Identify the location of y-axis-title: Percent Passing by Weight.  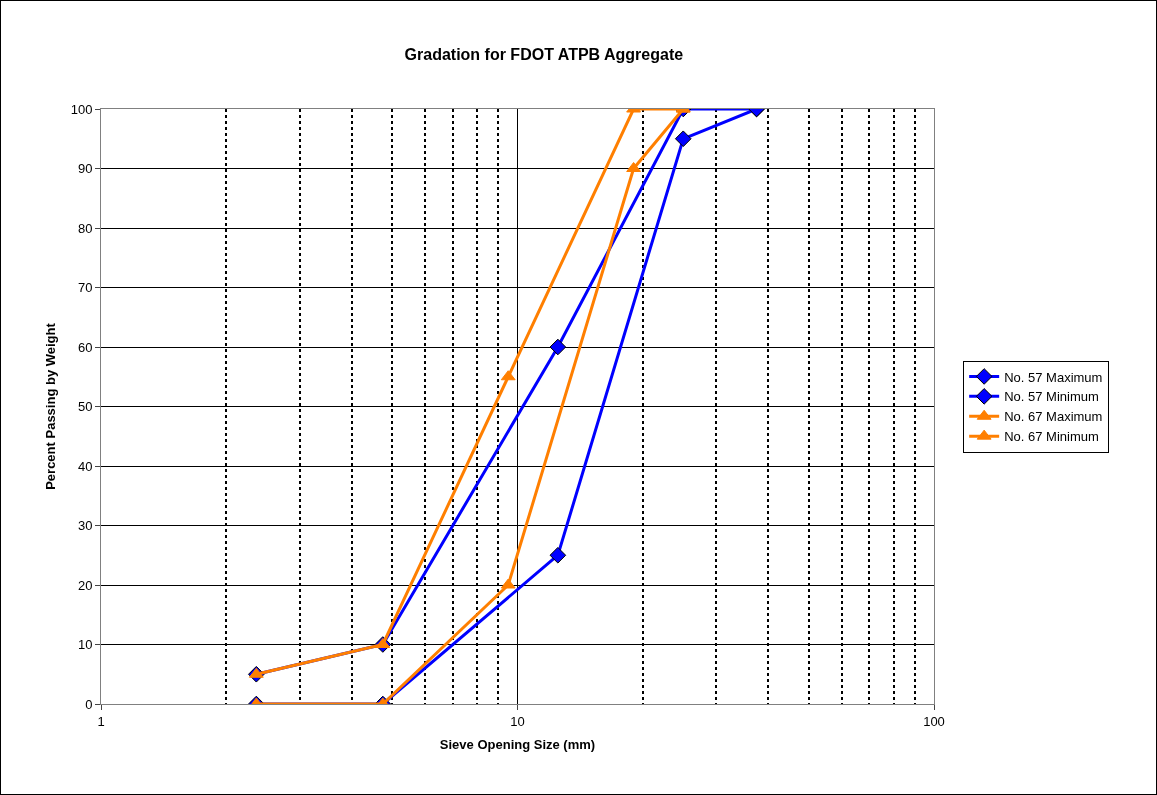
(50, 406).